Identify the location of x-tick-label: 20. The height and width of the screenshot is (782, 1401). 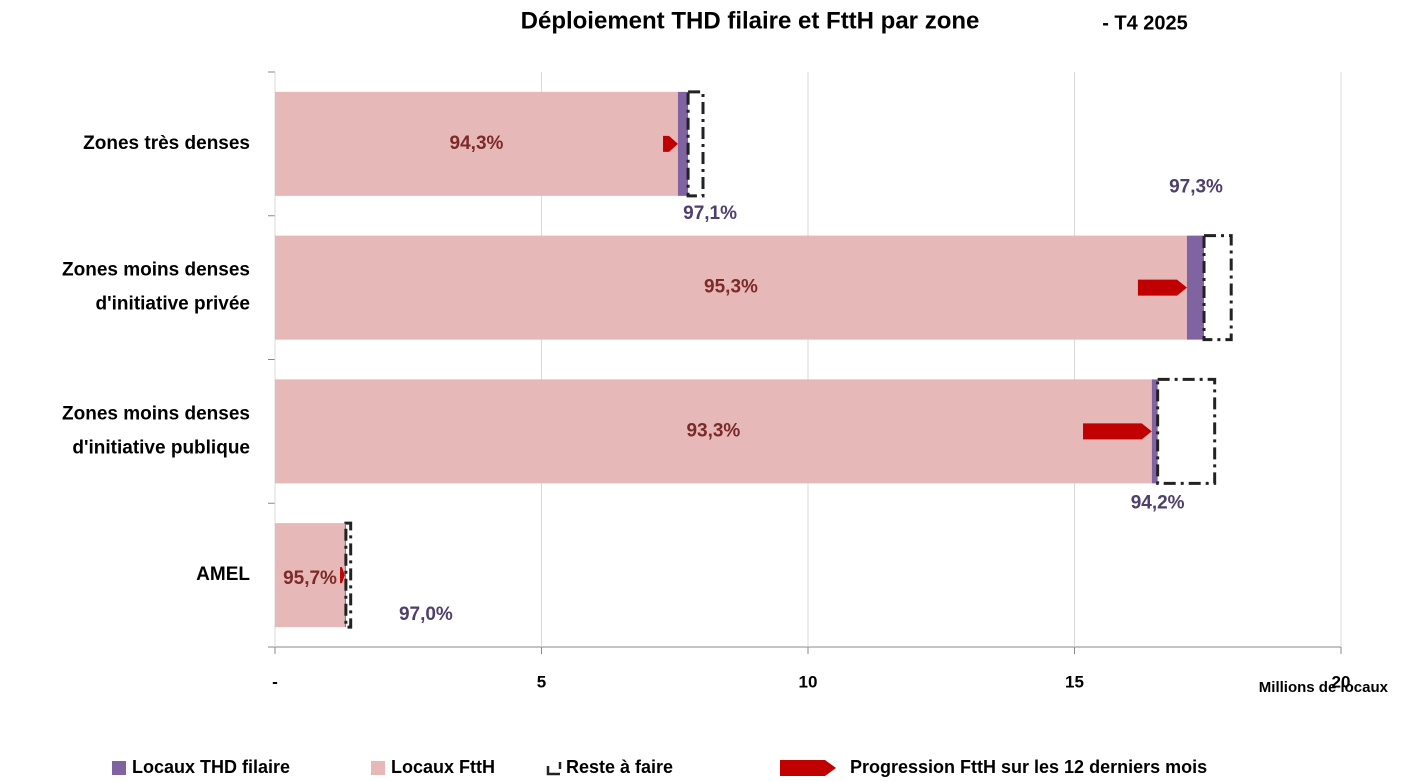
(1341, 681).